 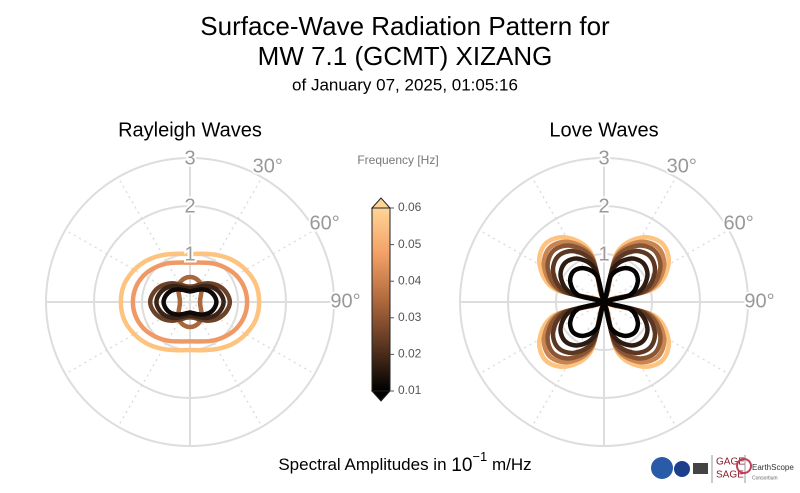 I want to click on colorbar-label: Frequency [Hz], so click(x=397, y=160).